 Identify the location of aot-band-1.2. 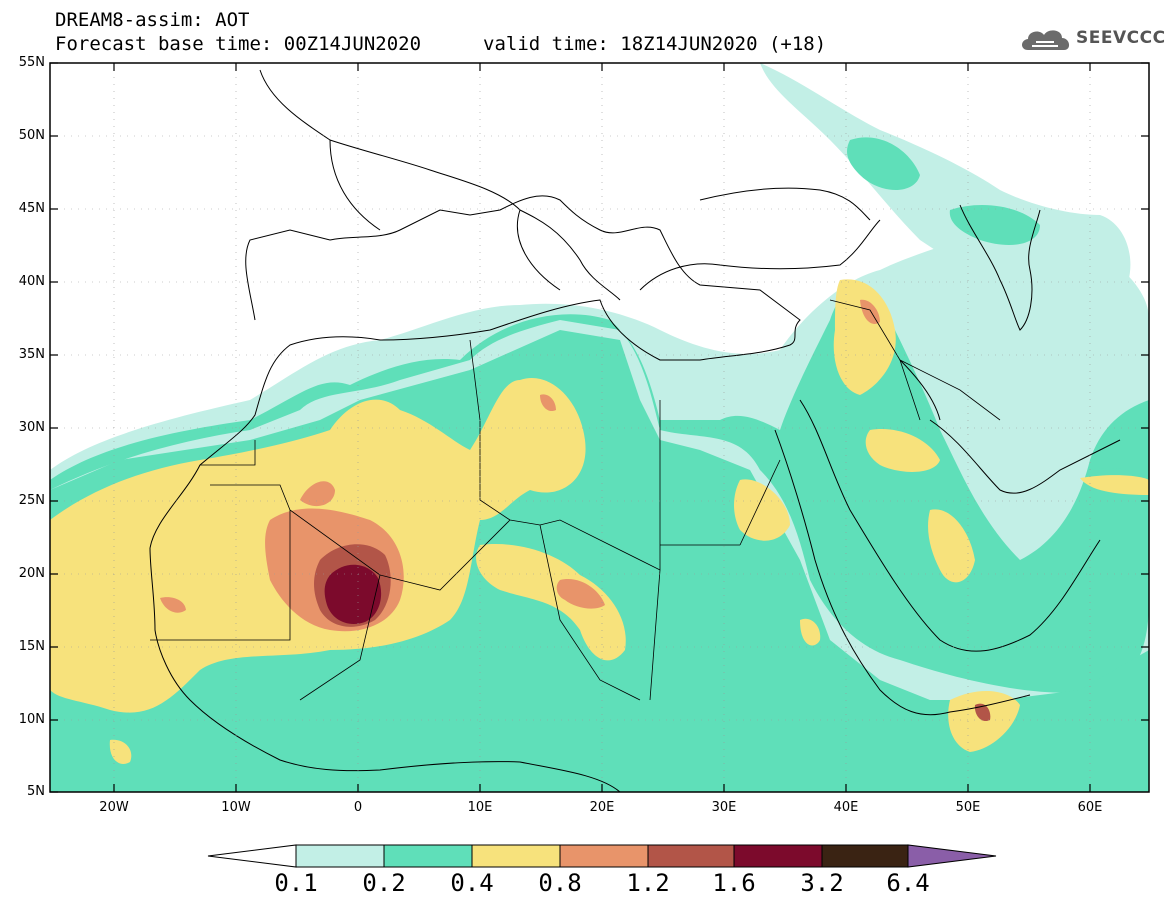
(652, 633).